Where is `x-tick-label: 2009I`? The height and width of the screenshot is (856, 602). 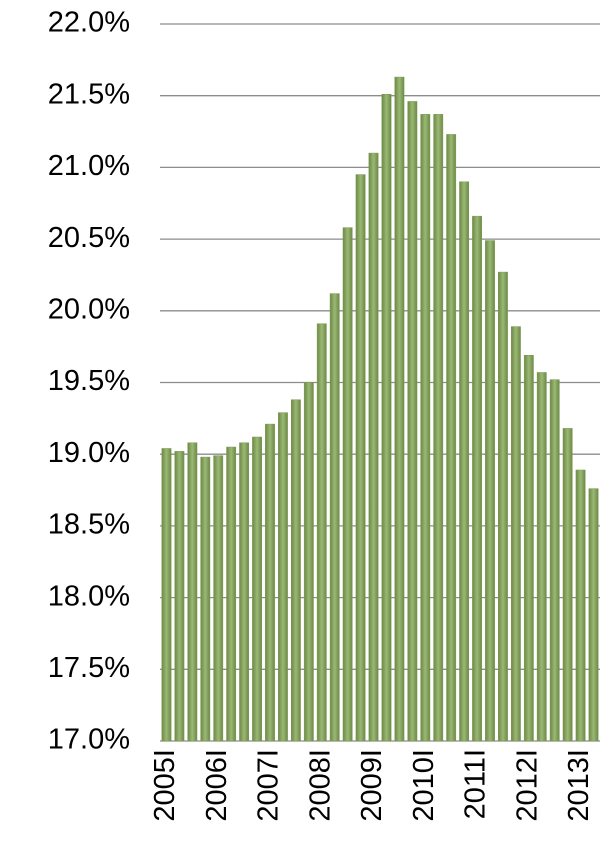 x-tick-label: 2009I is located at coordinates (372, 785).